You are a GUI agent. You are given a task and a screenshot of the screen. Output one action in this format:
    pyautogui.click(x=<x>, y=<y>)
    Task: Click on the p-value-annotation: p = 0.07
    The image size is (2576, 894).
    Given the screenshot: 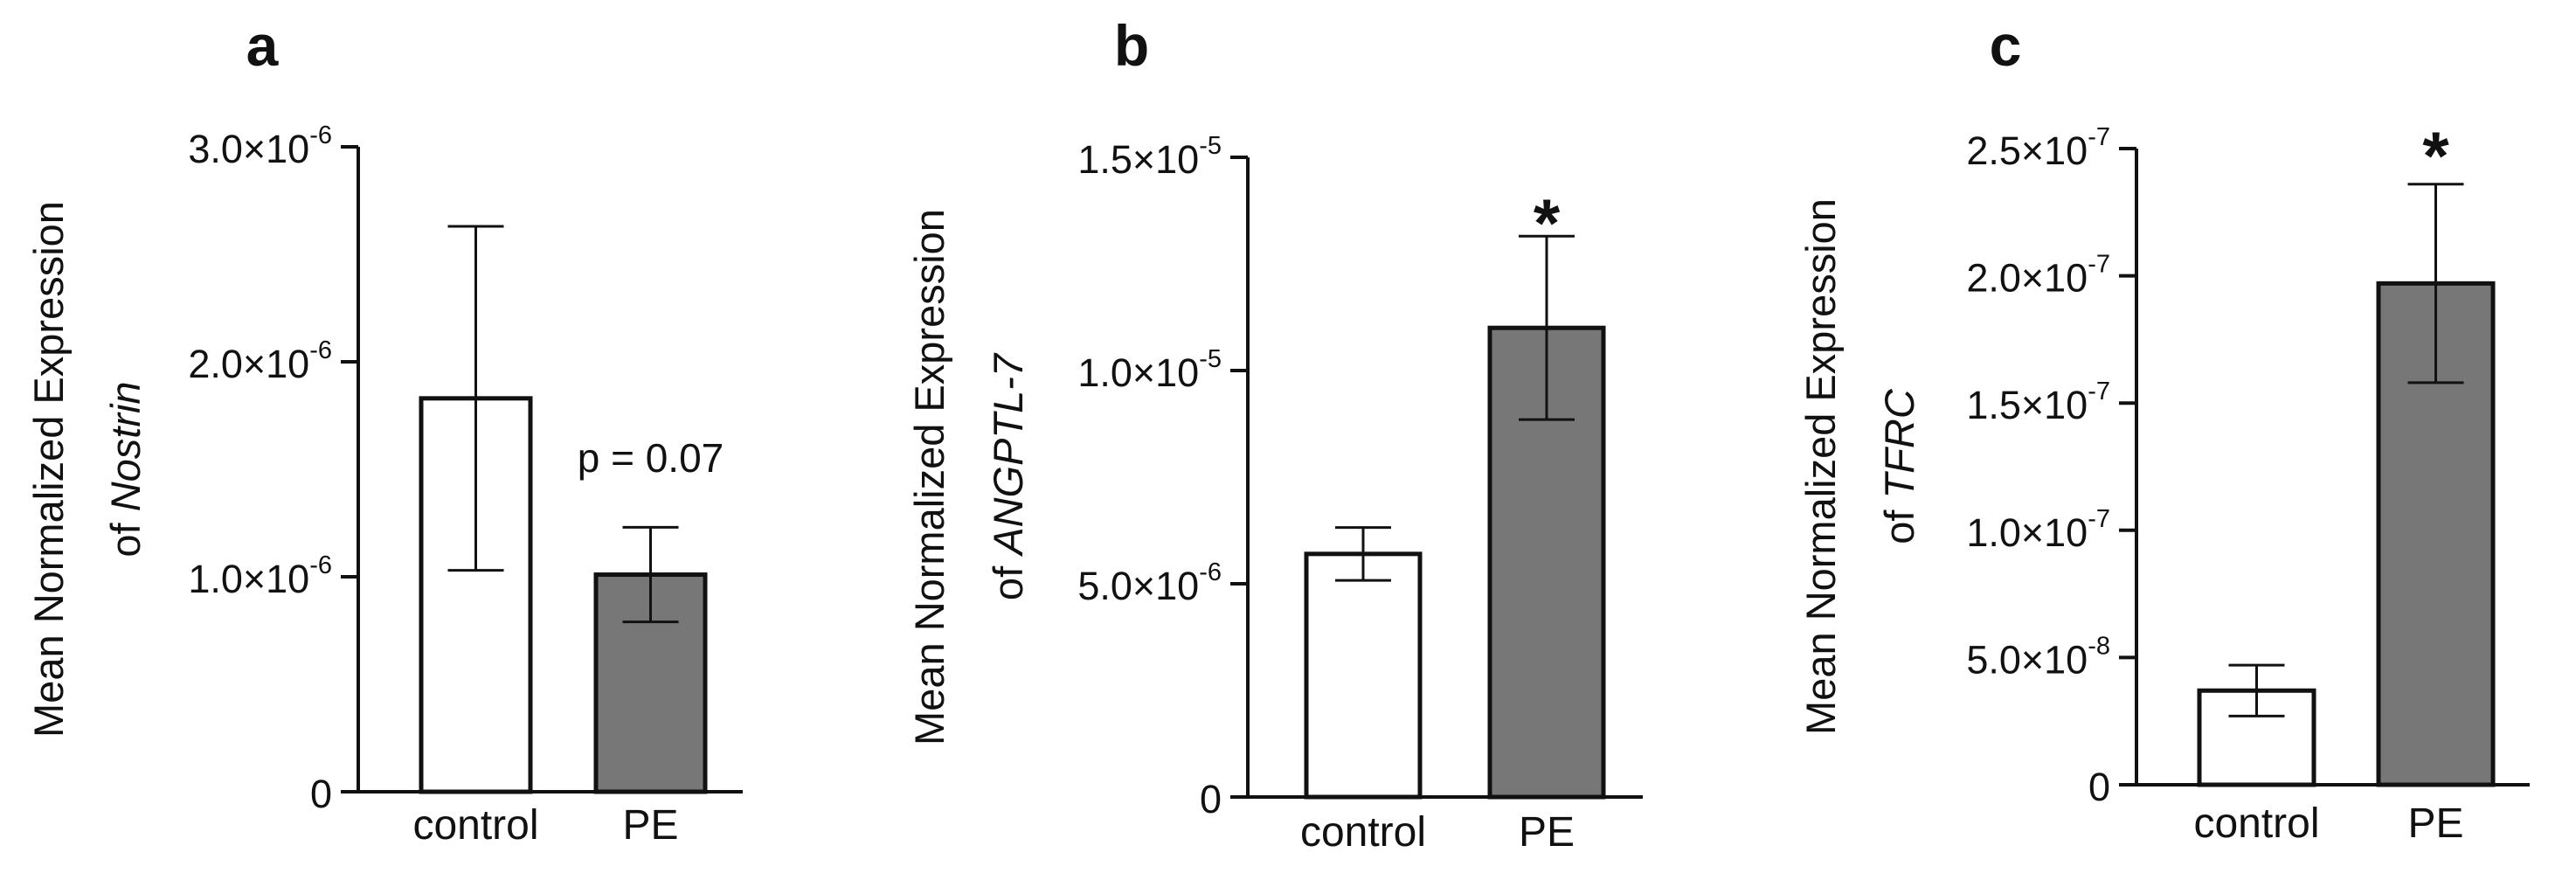 What is the action you would take?
    pyautogui.click(x=651, y=458)
    